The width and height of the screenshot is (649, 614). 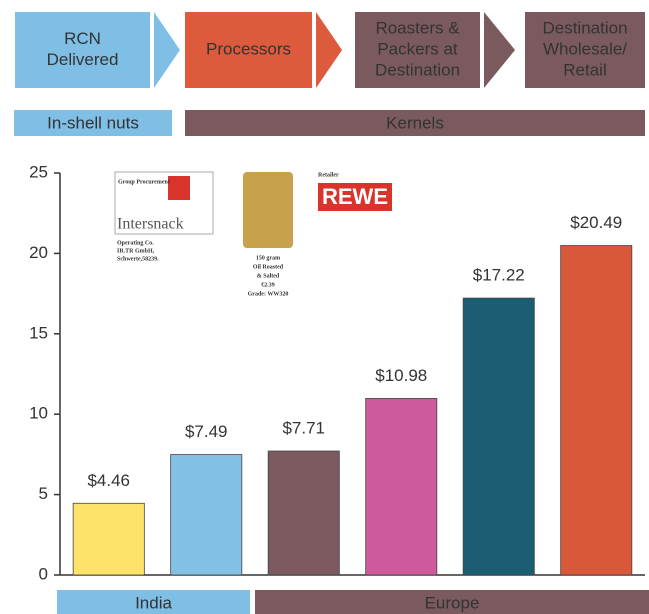 I want to click on flow-label: Wholesale/, so click(x=585, y=48).